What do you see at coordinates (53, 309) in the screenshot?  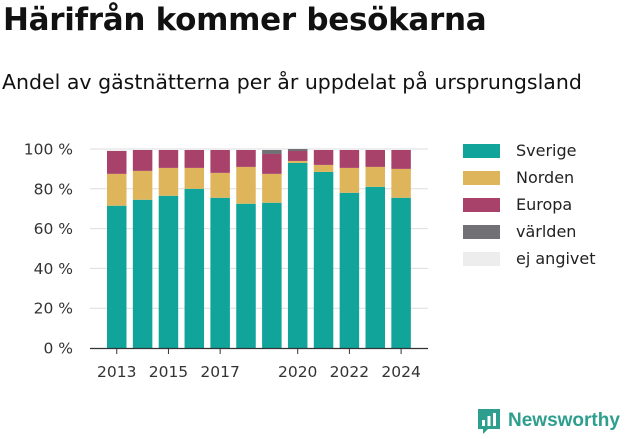 I see `y-tick-label: 20 %` at bounding box center [53, 309].